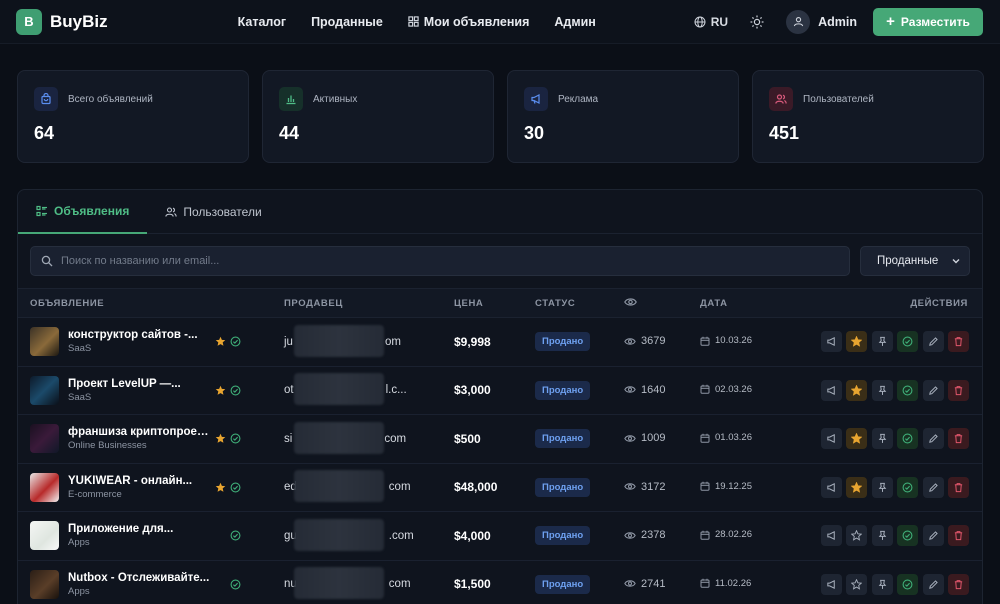 The width and height of the screenshot is (1000, 604). I want to click on nav-sold: Проданные, so click(347, 21).